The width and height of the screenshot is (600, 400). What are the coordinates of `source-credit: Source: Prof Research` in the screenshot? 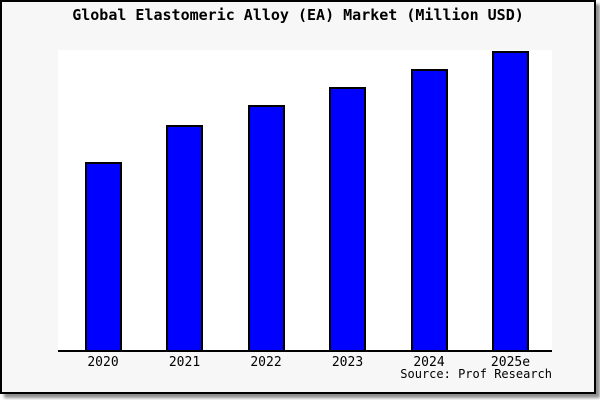 It's located at (476, 374).